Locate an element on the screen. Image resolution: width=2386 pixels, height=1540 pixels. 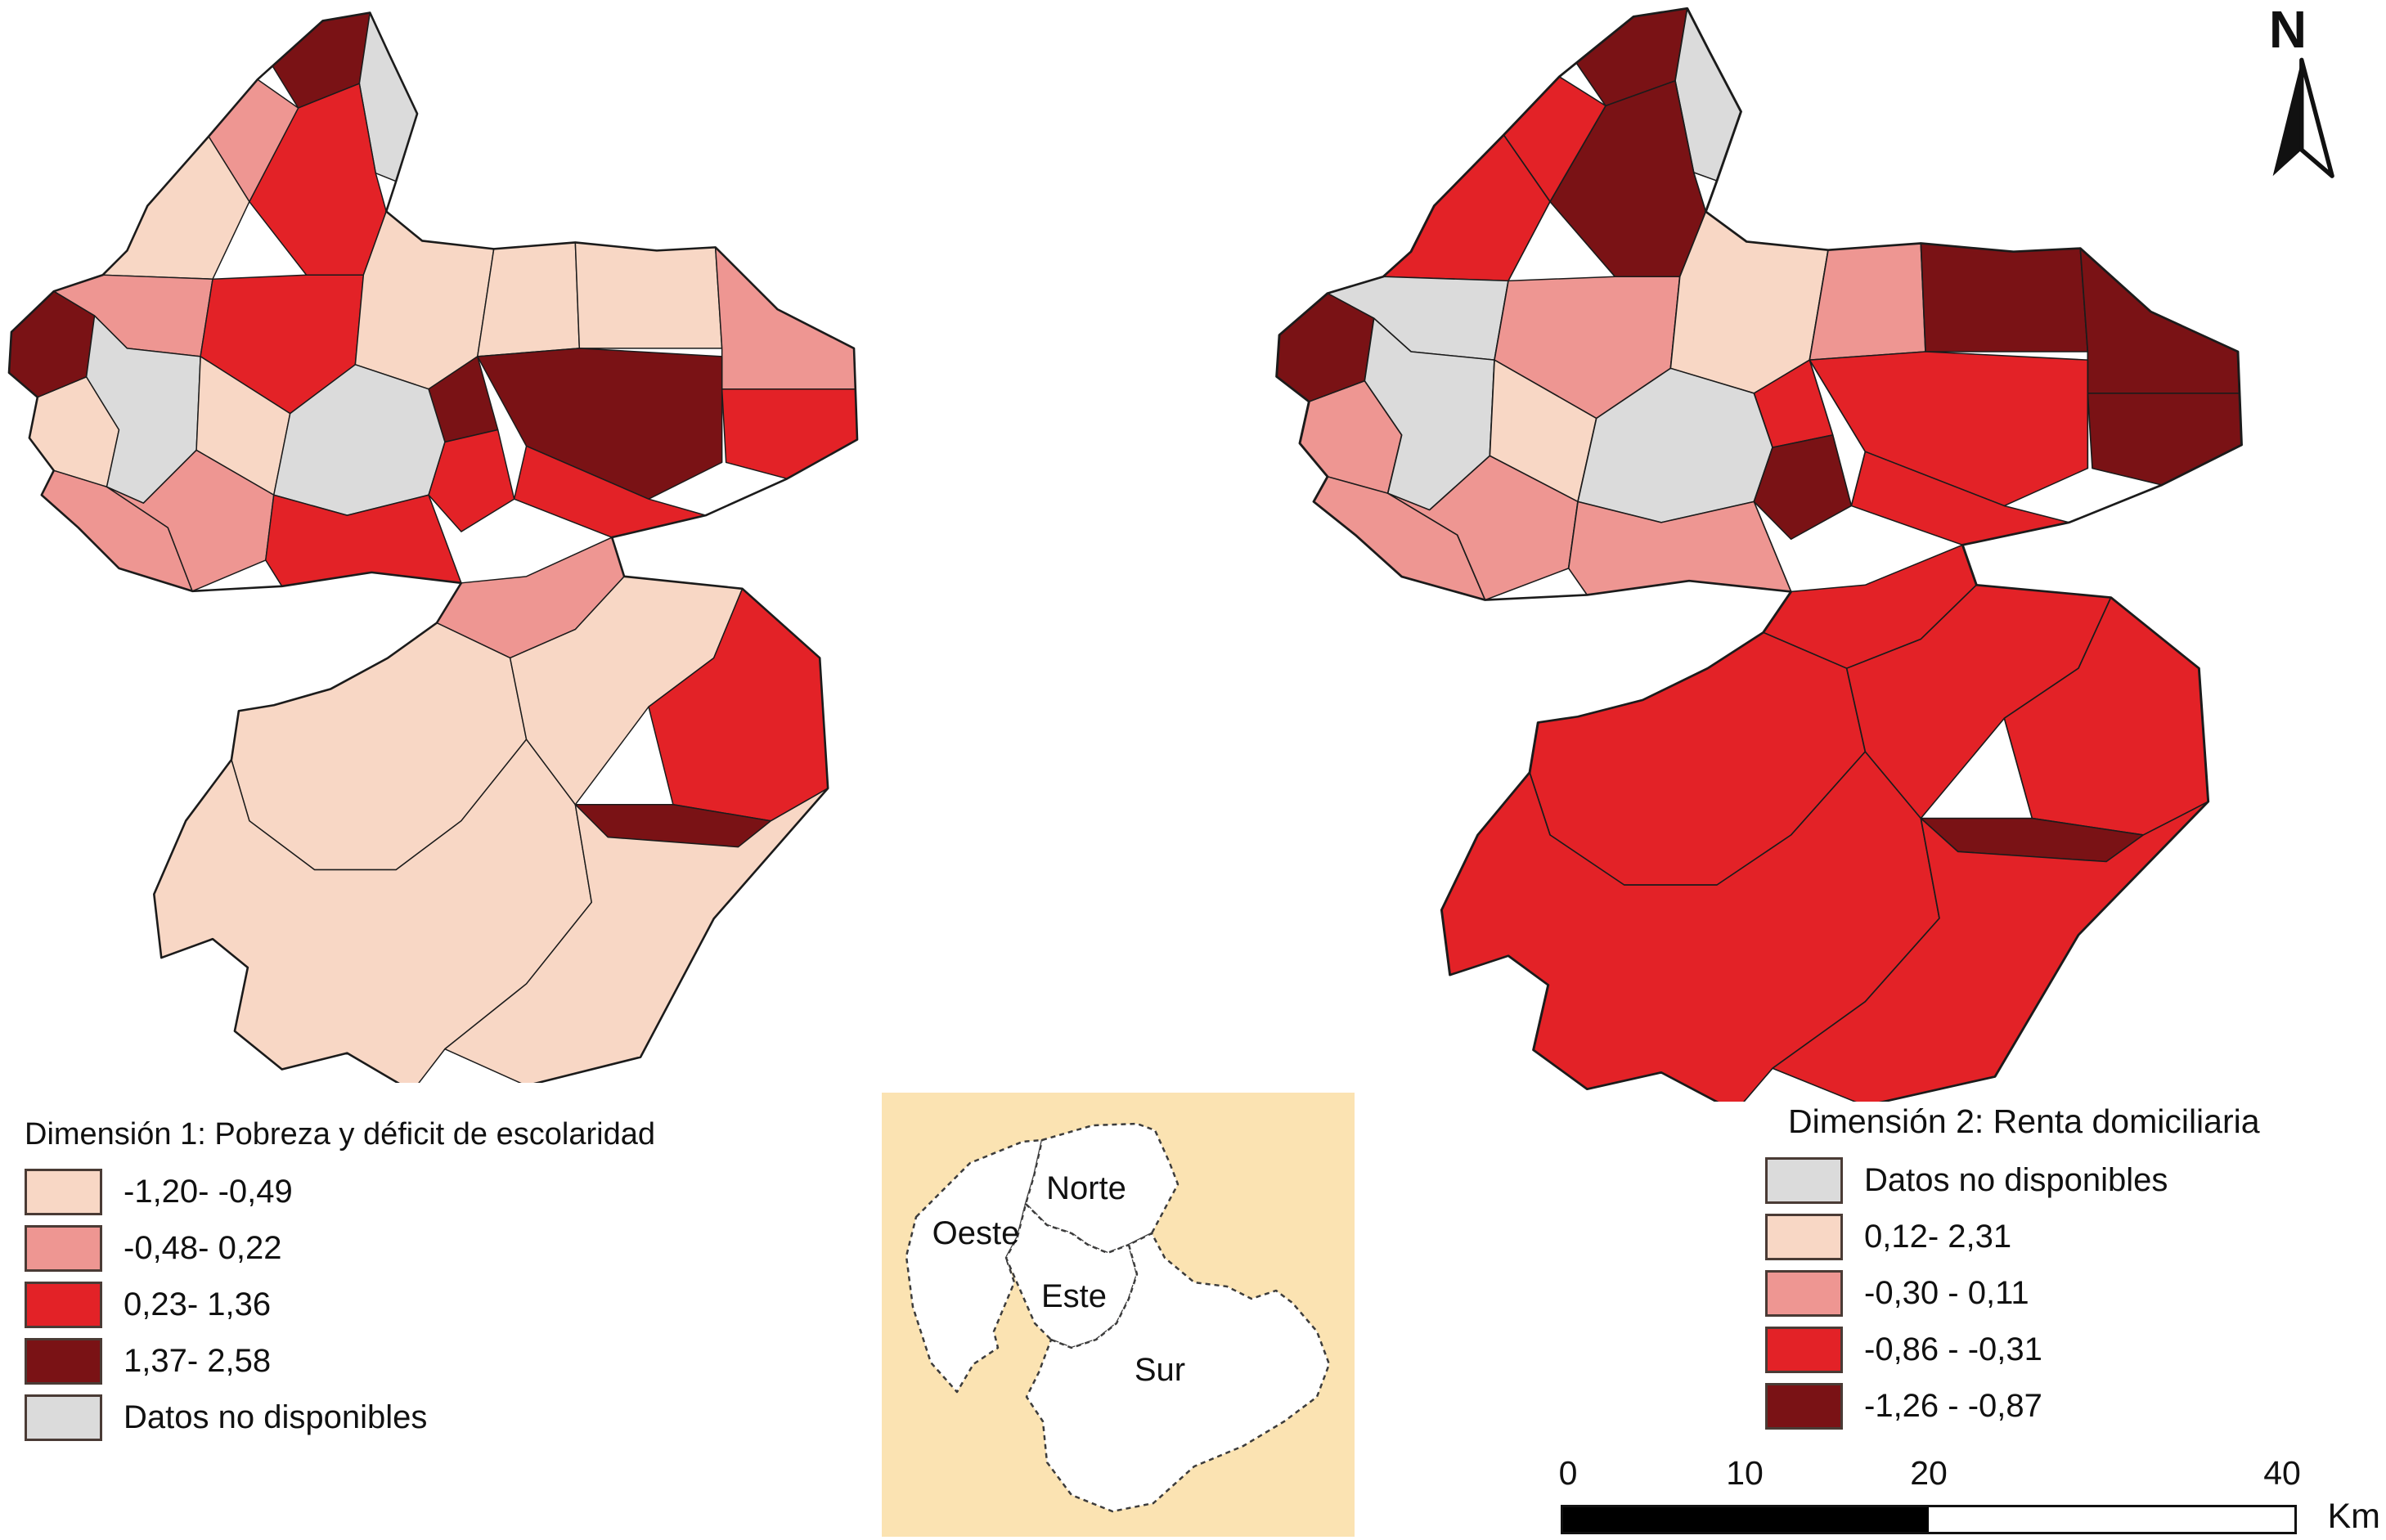
inset-label-este: Este is located at coordinates (1074, 1296).